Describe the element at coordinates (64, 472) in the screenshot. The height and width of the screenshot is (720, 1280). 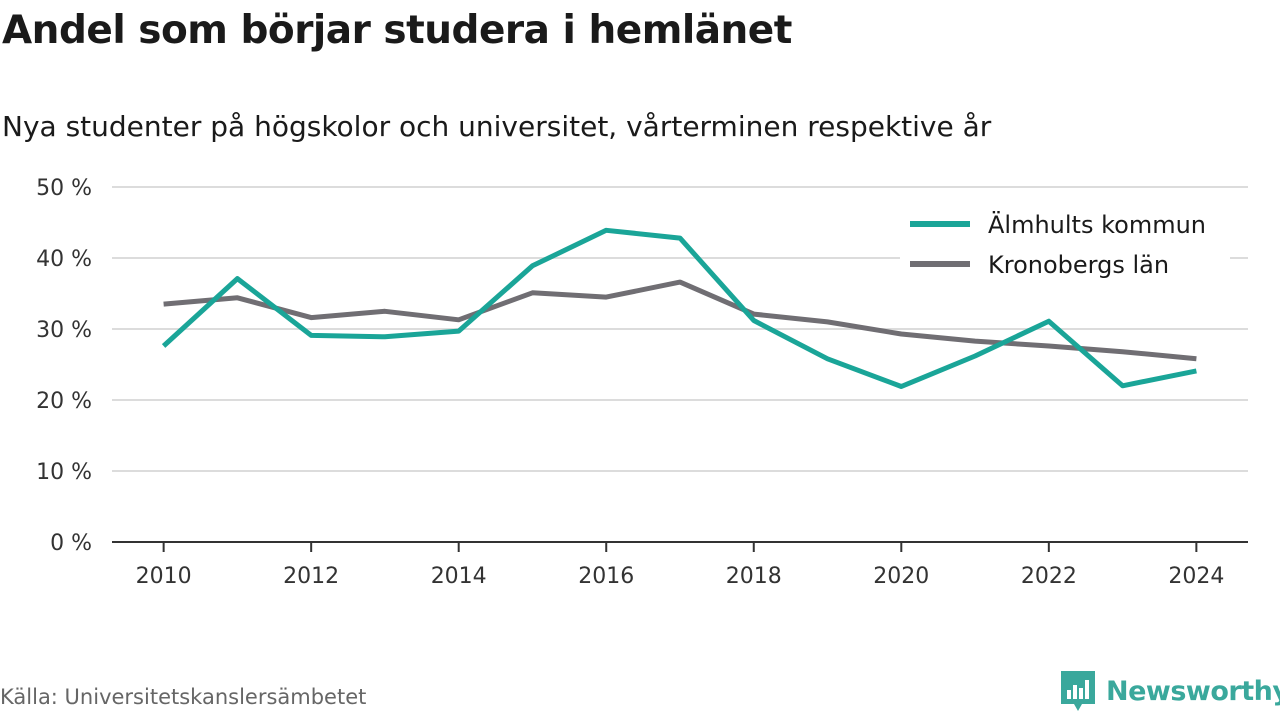
I see `y-tick-label: 10 %` at that location.